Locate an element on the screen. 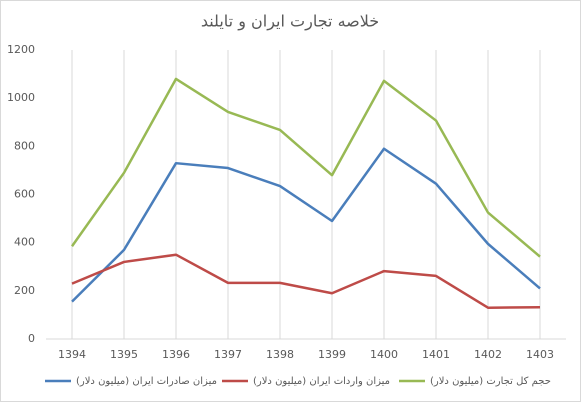  legend-label: میزان واردات ایران (میلیون دلار) is located at coordinates (321, 381).